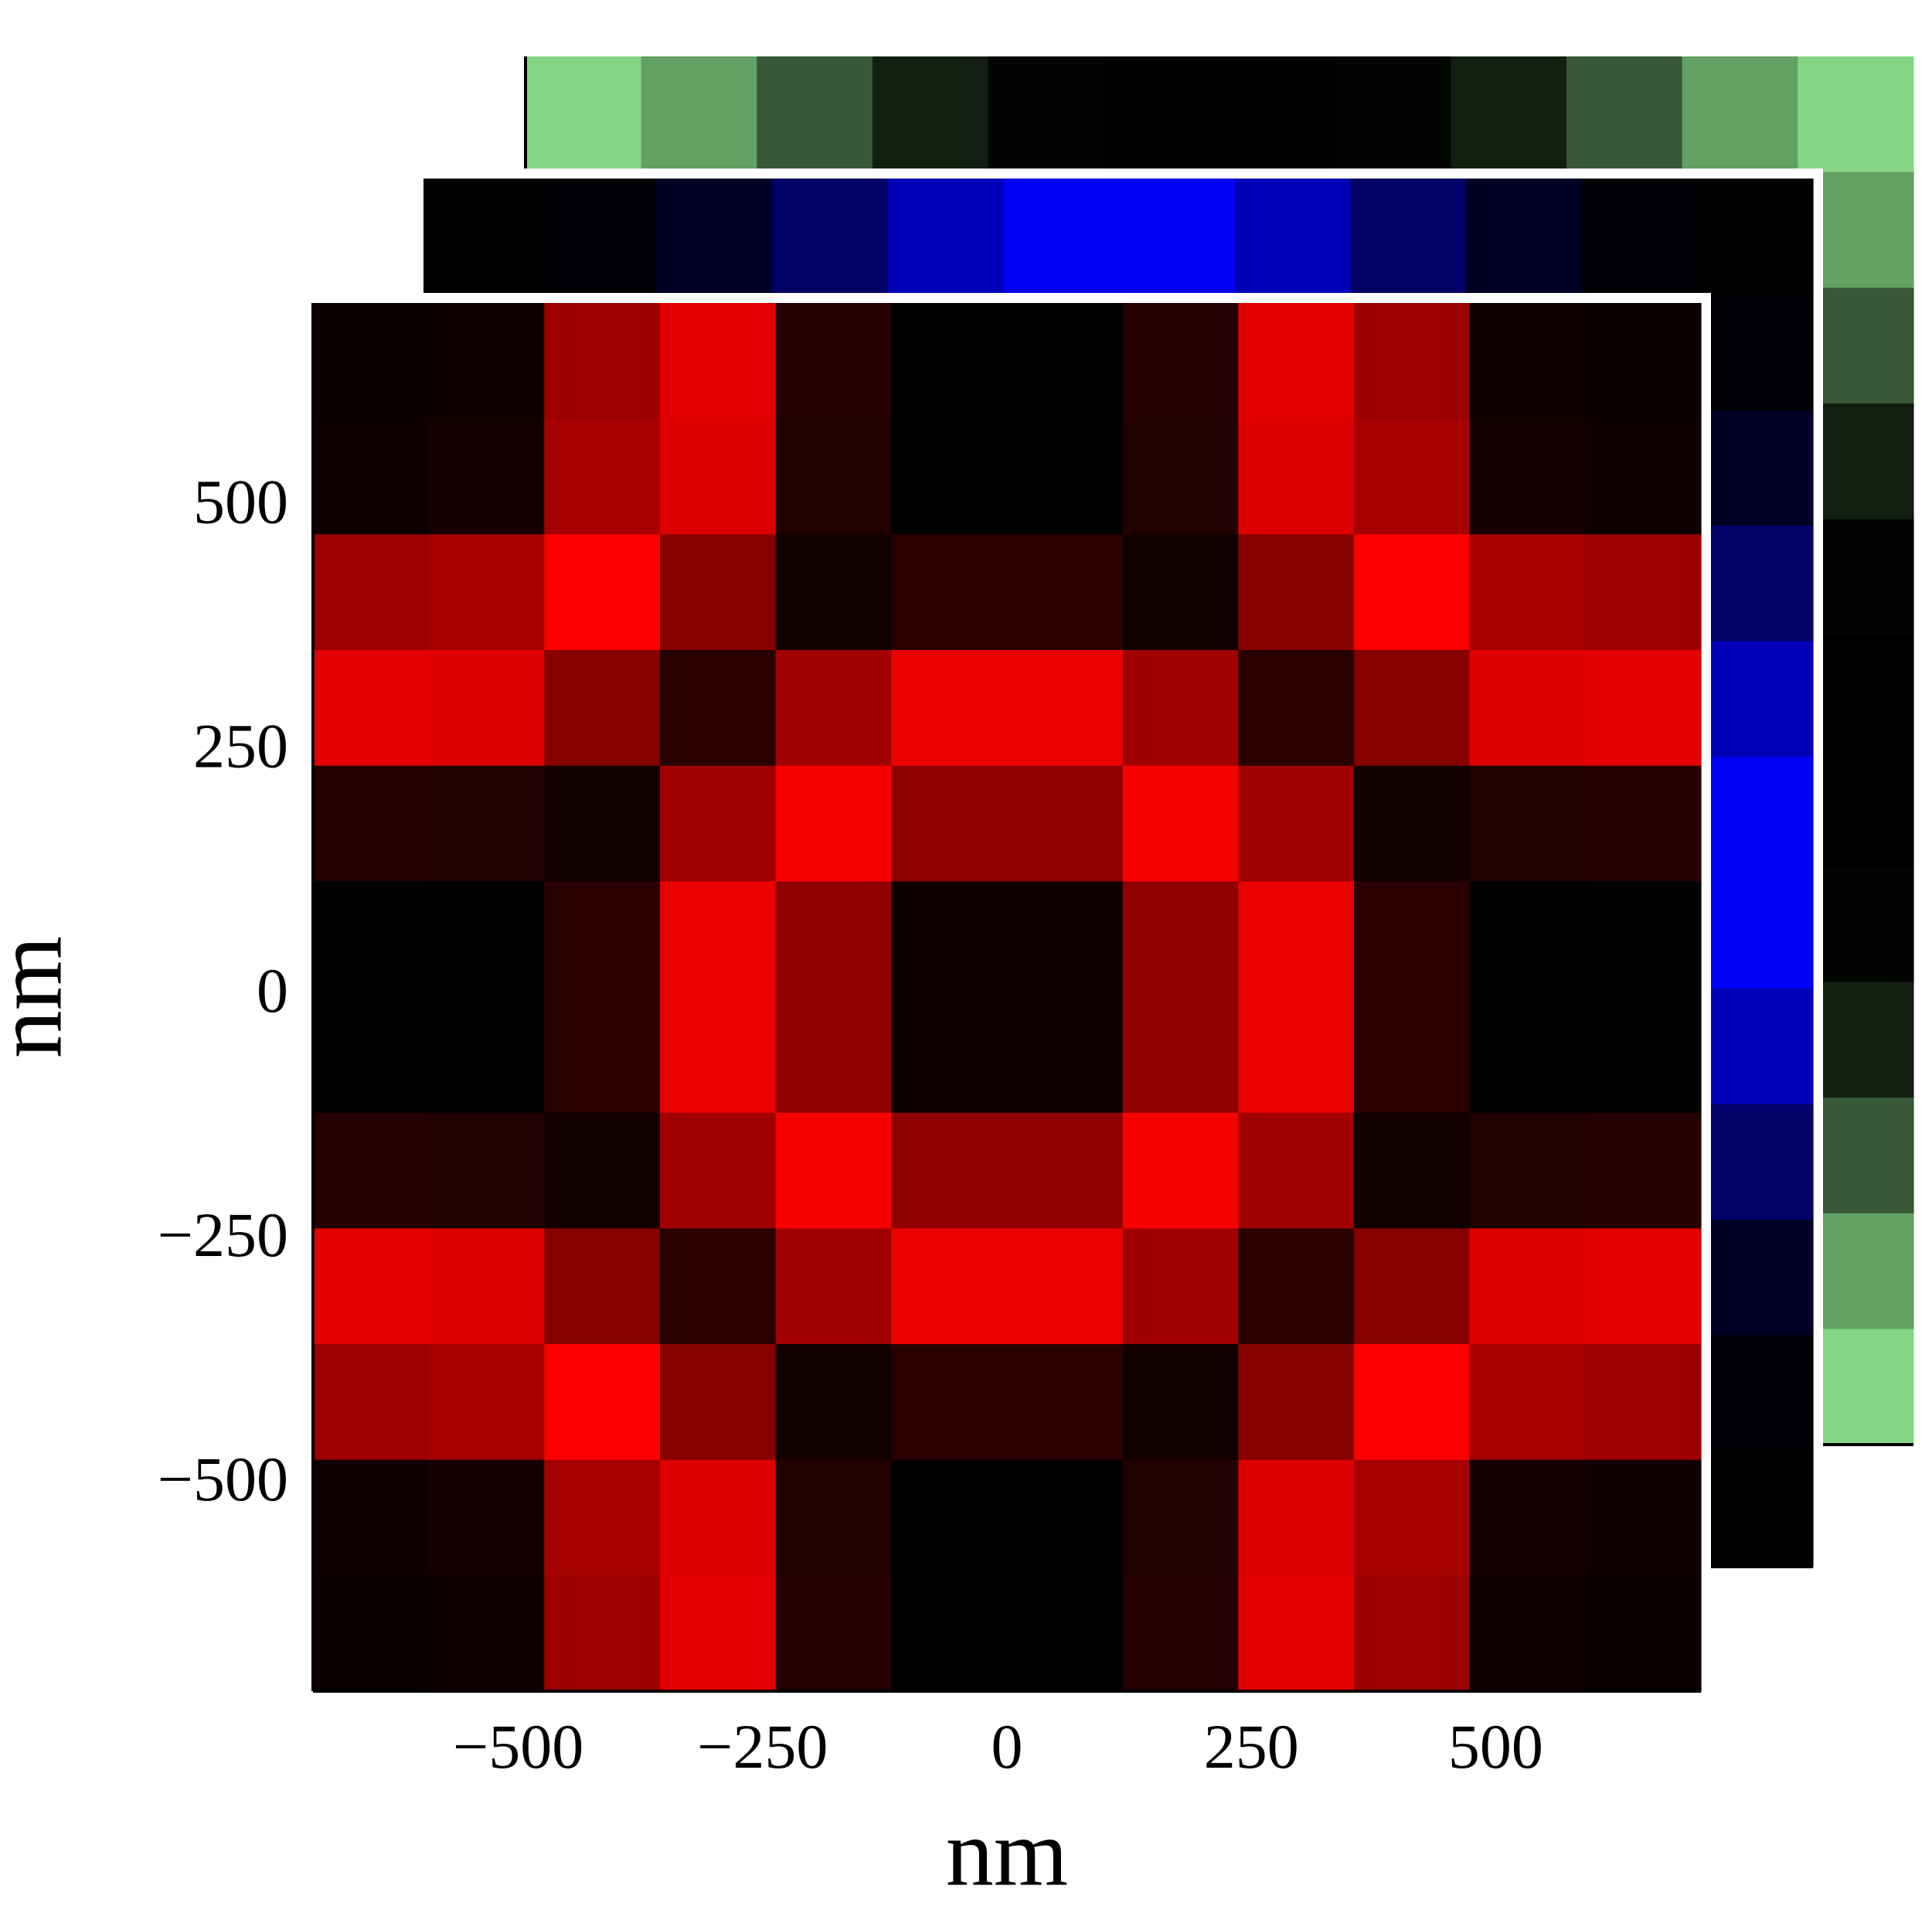 Image resolution: width=1932 pixels, height=1913 pixels. I want to click on y-tick-label: 500, so click(241, 501).